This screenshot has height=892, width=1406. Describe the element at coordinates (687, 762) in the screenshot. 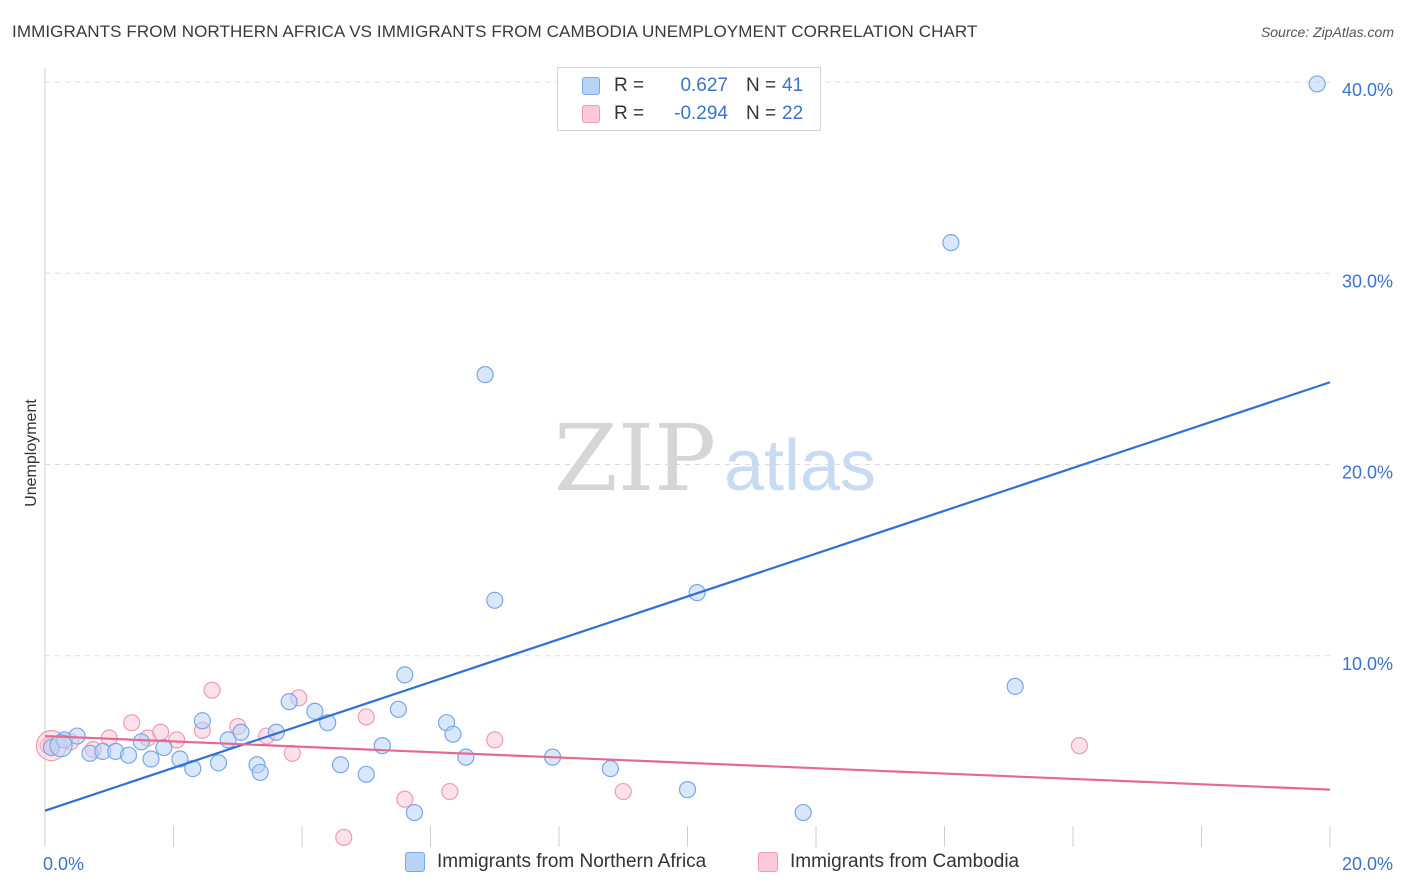

I see `trend-line-cambodia` at that location.